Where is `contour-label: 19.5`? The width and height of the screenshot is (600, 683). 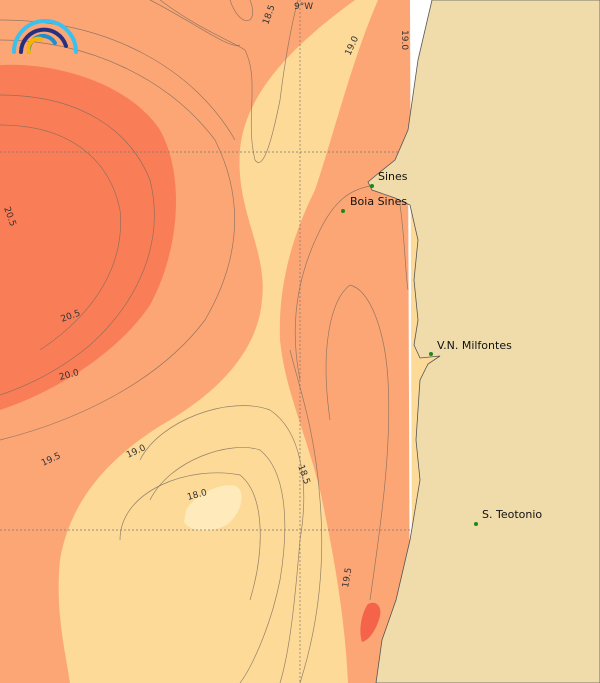
contour-label: 19.5 is located at coordinates (347, 577).